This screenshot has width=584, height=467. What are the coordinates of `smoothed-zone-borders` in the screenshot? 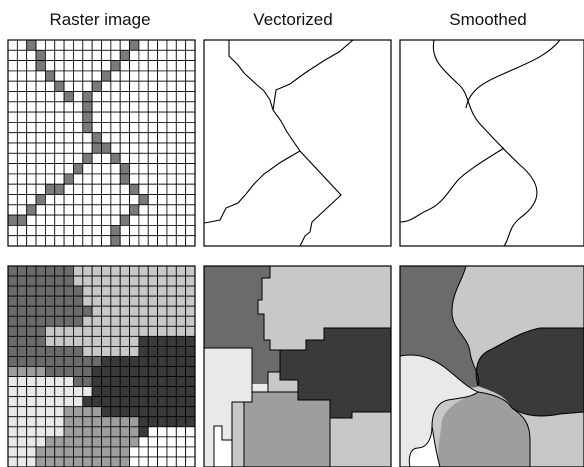 It's located at (491, 366).